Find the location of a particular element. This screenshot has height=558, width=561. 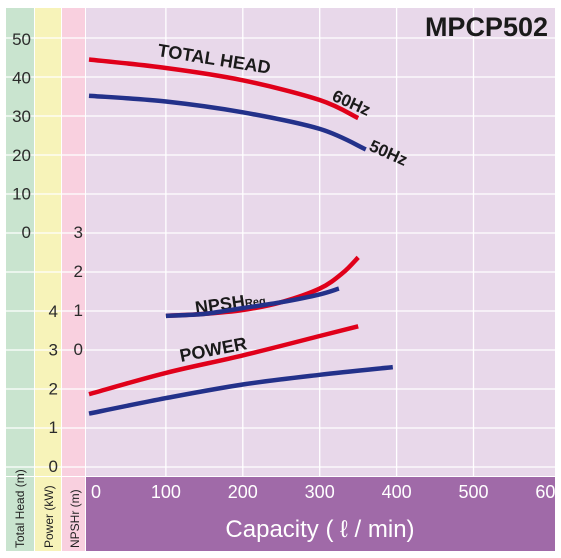

curve-power-50hz is located at coordinates (241, 390).